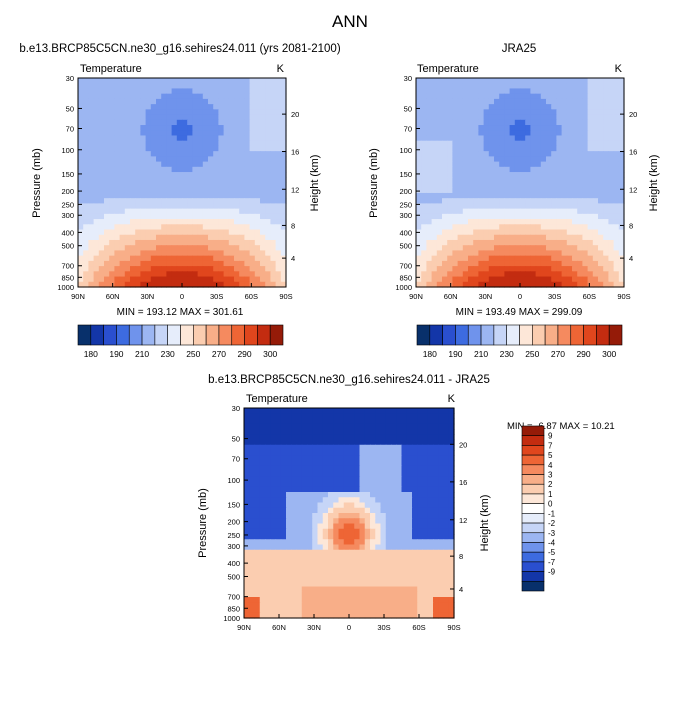  I want to click on lat-tick-label: 30S, so click(216, 296).